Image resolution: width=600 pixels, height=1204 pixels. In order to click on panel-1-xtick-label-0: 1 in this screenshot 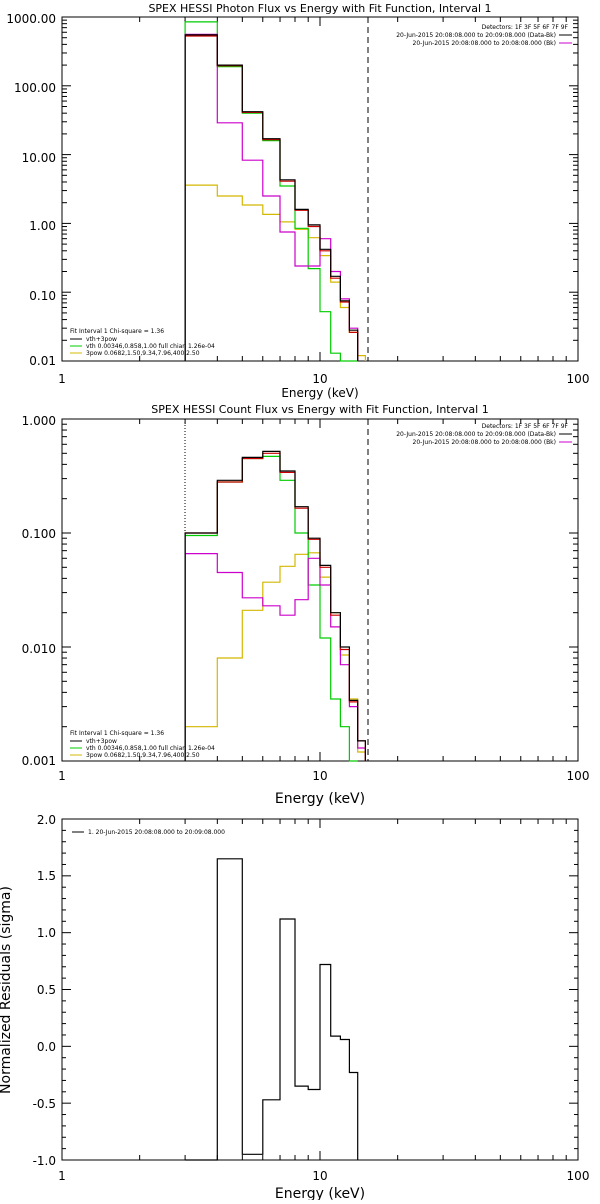, I will do `click(62, 379)`.